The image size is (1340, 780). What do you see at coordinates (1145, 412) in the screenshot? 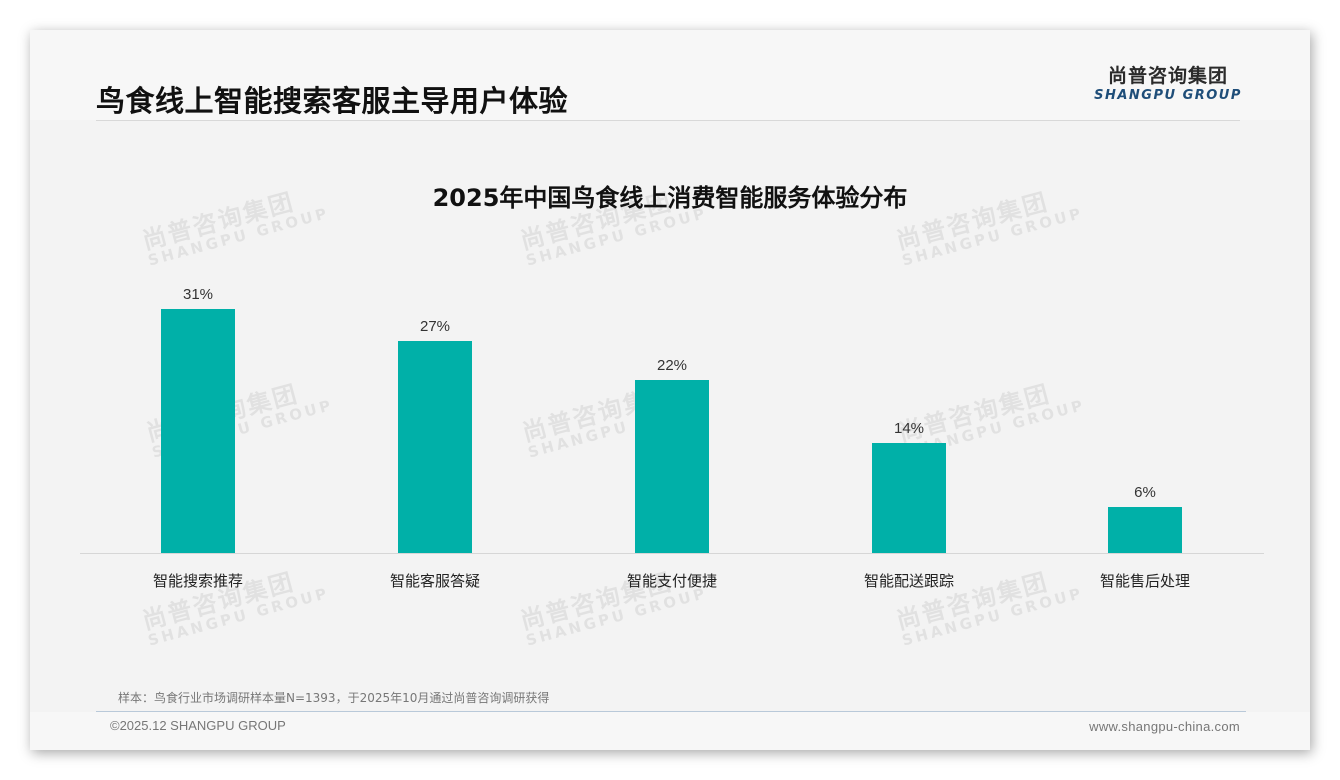
I see `bar-group: 6%` at bounding box center [1145, 412].